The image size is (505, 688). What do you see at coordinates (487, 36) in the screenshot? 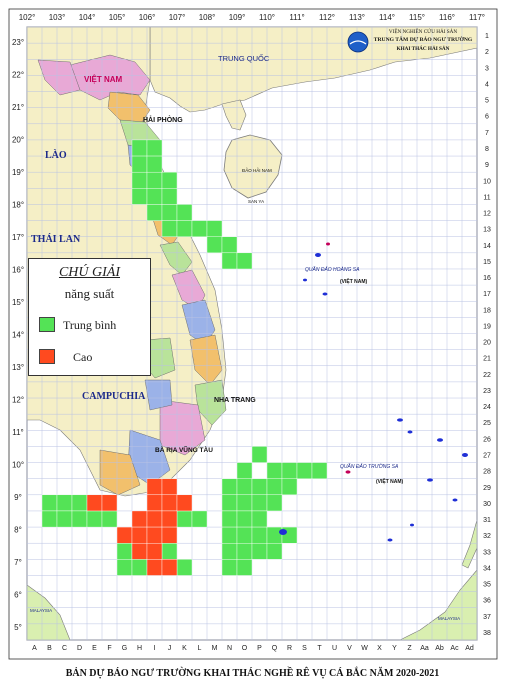
I see `row-number-label: 1` at bounding box center [487, 36].